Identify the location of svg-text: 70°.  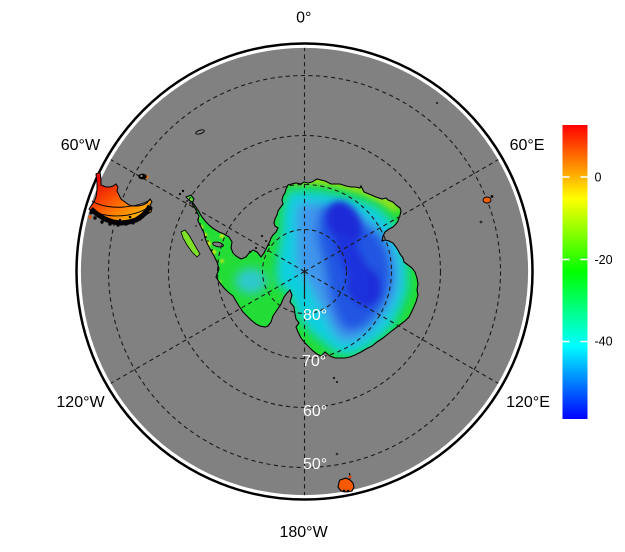
(314, 361).